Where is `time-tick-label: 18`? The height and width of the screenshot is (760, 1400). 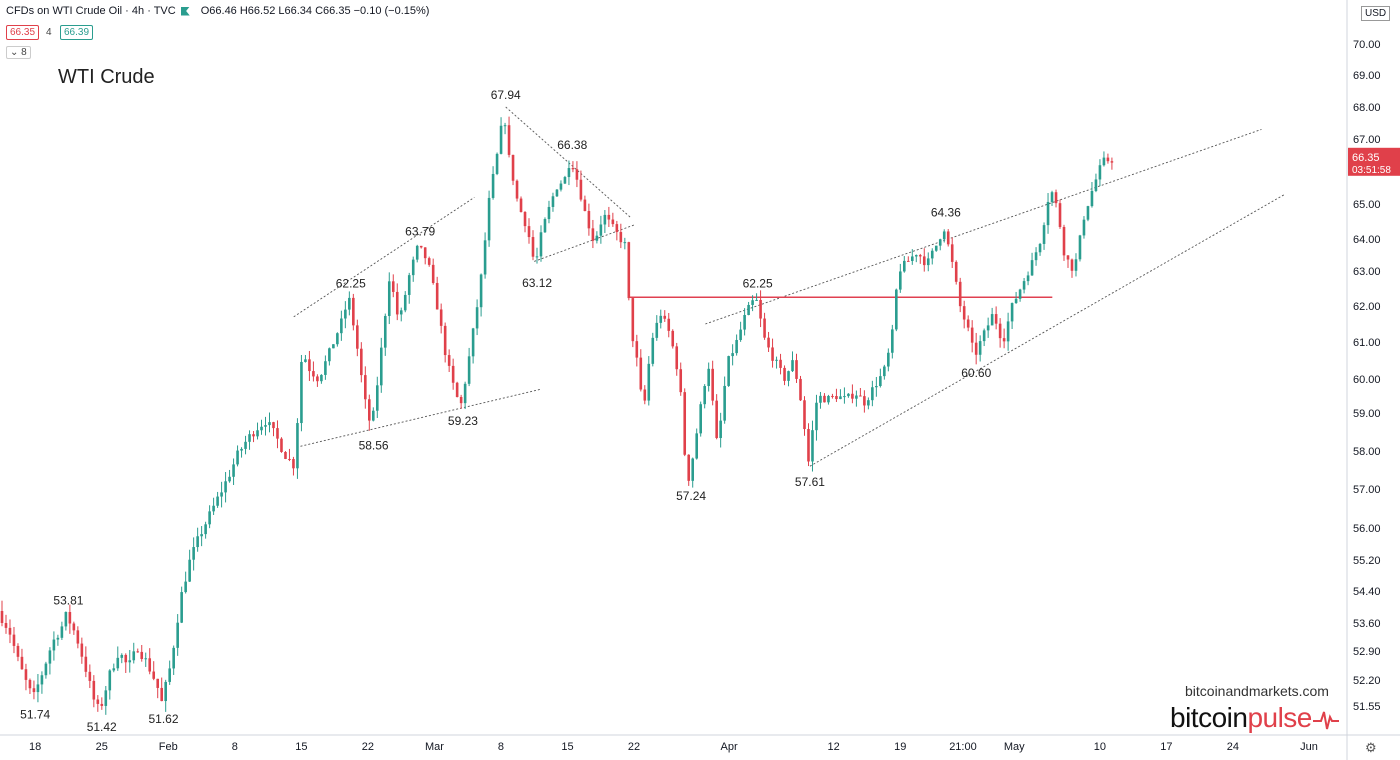
time-tick-label: 18 is located at coordinates (35, 747).